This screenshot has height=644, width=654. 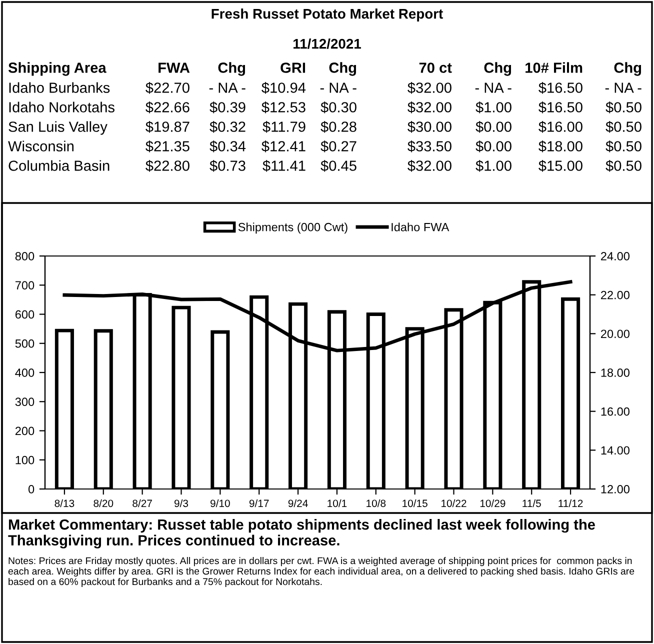 I want to click on y2-tick-label: 24.00, so click(x=615, y=256).